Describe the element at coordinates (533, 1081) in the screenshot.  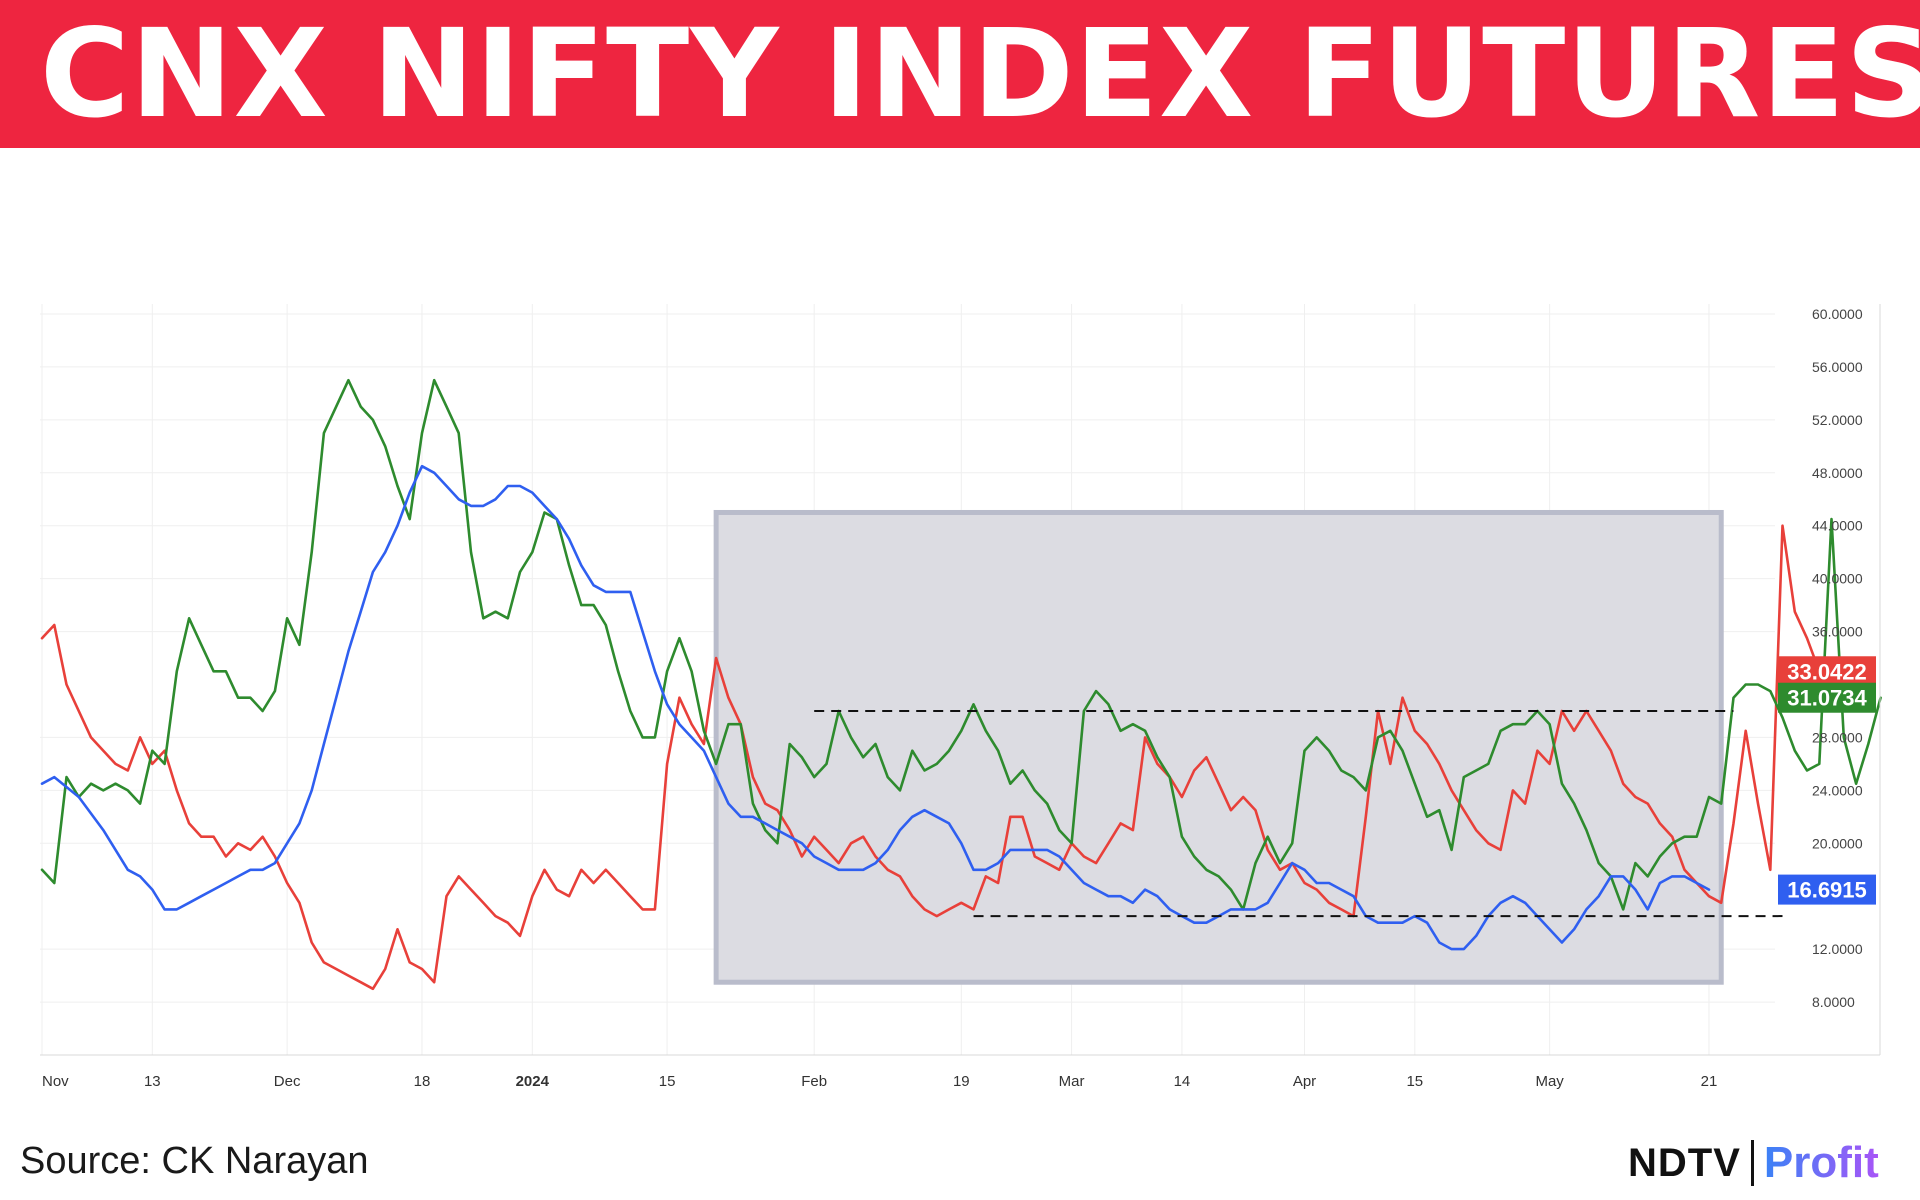
I see `x-tick-label: 2024` at that location.